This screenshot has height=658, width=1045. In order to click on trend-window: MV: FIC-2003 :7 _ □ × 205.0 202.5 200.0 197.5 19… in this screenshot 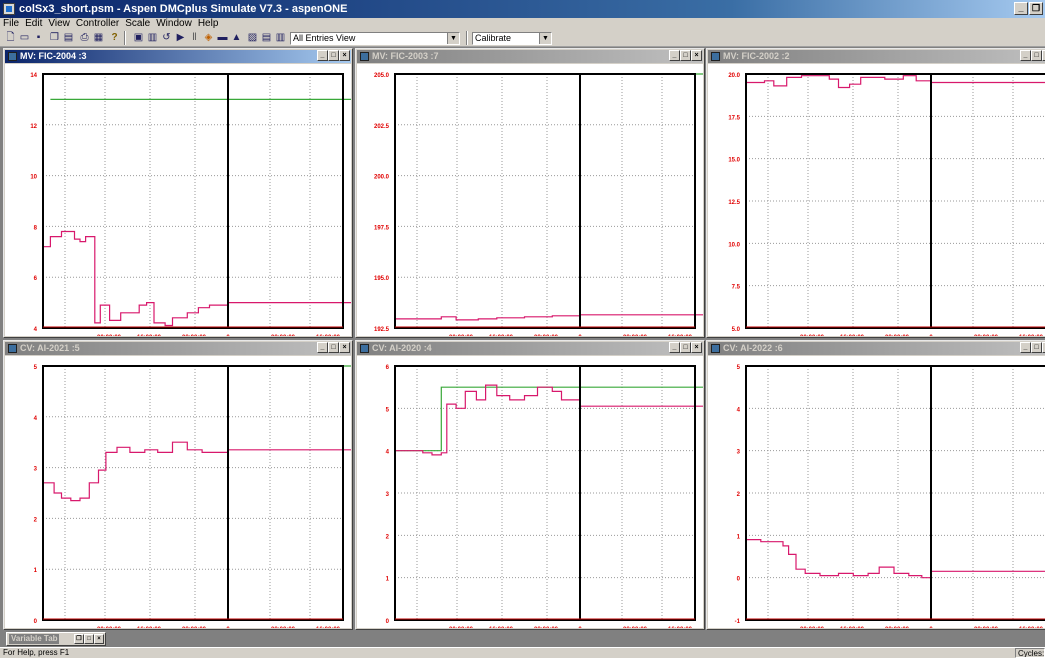, I will do `click(530, 193)`.